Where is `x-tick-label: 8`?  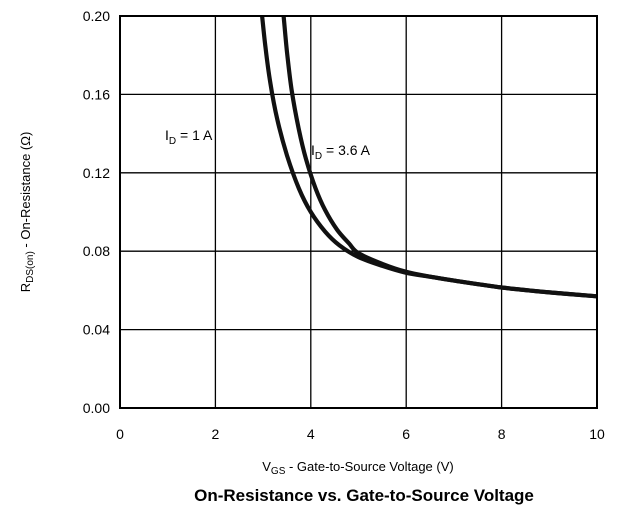
x-tick-label: 8 is located at coordinates (502, 434).